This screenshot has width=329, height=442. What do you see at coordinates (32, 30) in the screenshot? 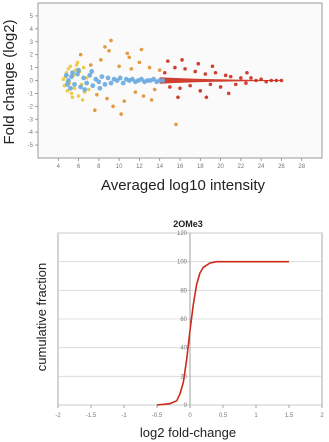
I see `y-tick-label: 4` at bounding box center [32, 30].